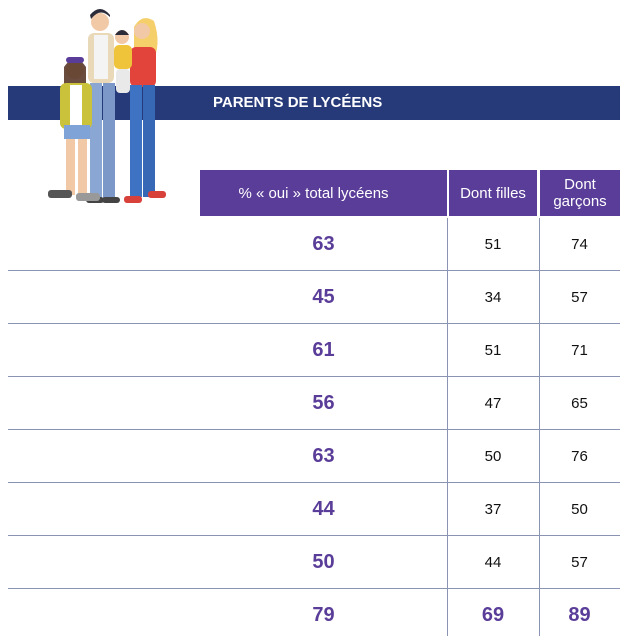  I want to click on table-cell: 34, so click(493, 297).